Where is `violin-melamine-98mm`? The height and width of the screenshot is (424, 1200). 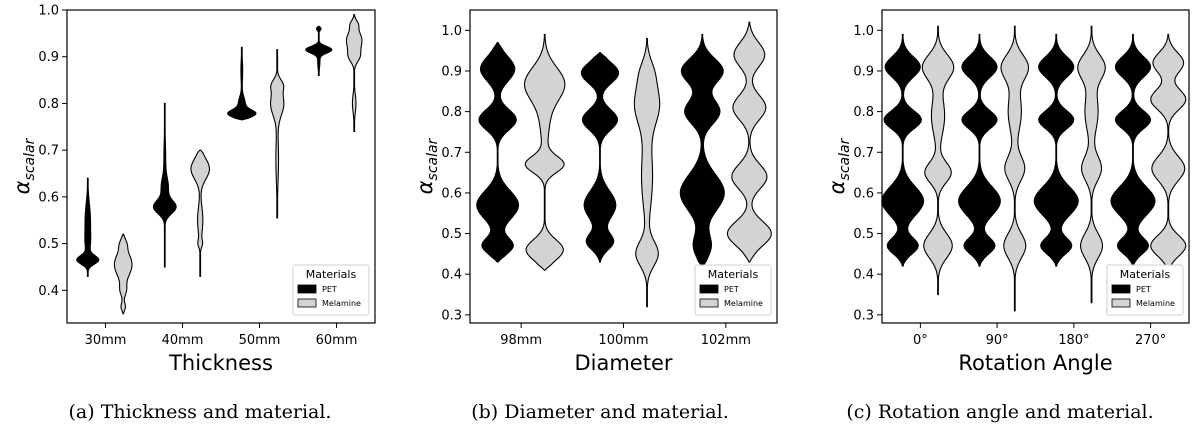 violin-melamine-98mm is located at coordinates (544, 152).